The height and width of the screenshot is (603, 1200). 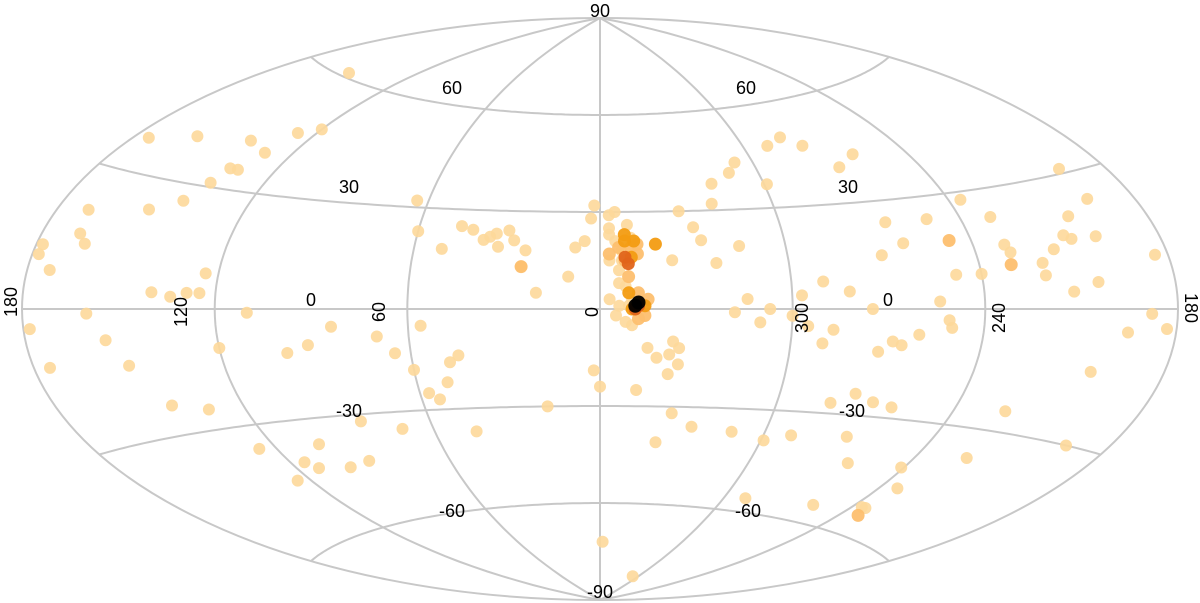 I want to click on lat-label-pole-south: -90, so click(x=600, y=592).